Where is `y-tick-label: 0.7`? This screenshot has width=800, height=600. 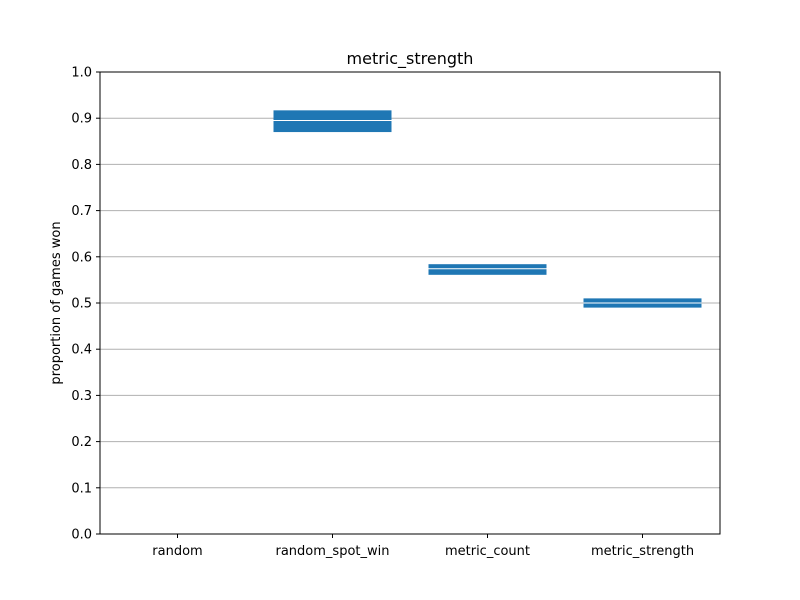
y-tick-label: 0.7 is located at coordinates (81, 211).